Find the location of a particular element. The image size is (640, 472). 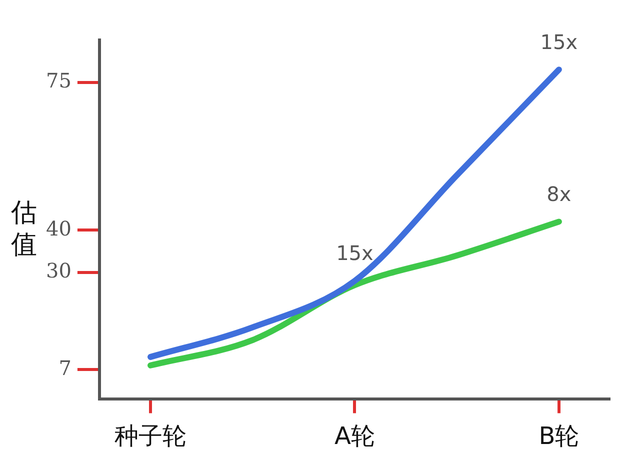

y-tick-label: 7 is located at coordinates (65, 368).